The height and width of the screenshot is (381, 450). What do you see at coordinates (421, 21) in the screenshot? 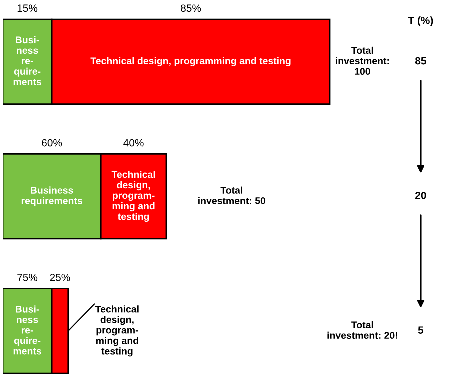
I see `text: T (%)` at bounding box center [421, 21].